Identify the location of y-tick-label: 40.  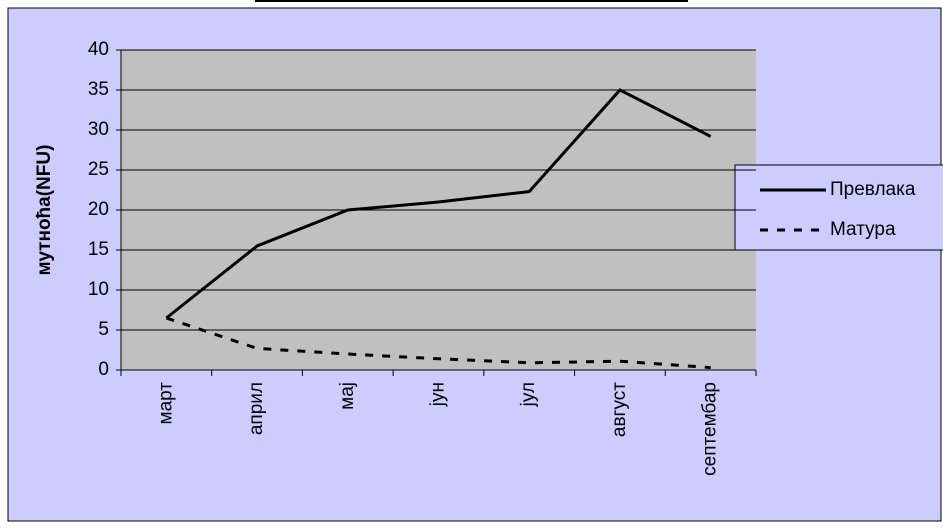
(98, 49).